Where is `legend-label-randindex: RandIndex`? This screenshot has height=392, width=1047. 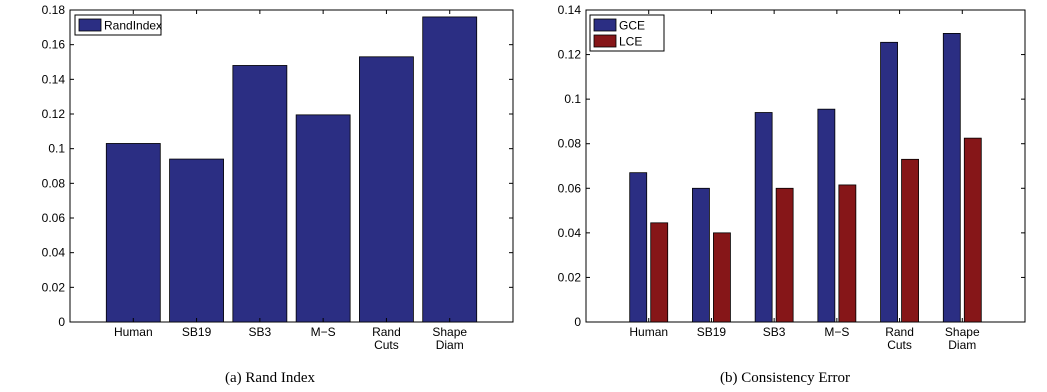
legend-label-randindex: RandIndex is located at coordinates (133, 26).